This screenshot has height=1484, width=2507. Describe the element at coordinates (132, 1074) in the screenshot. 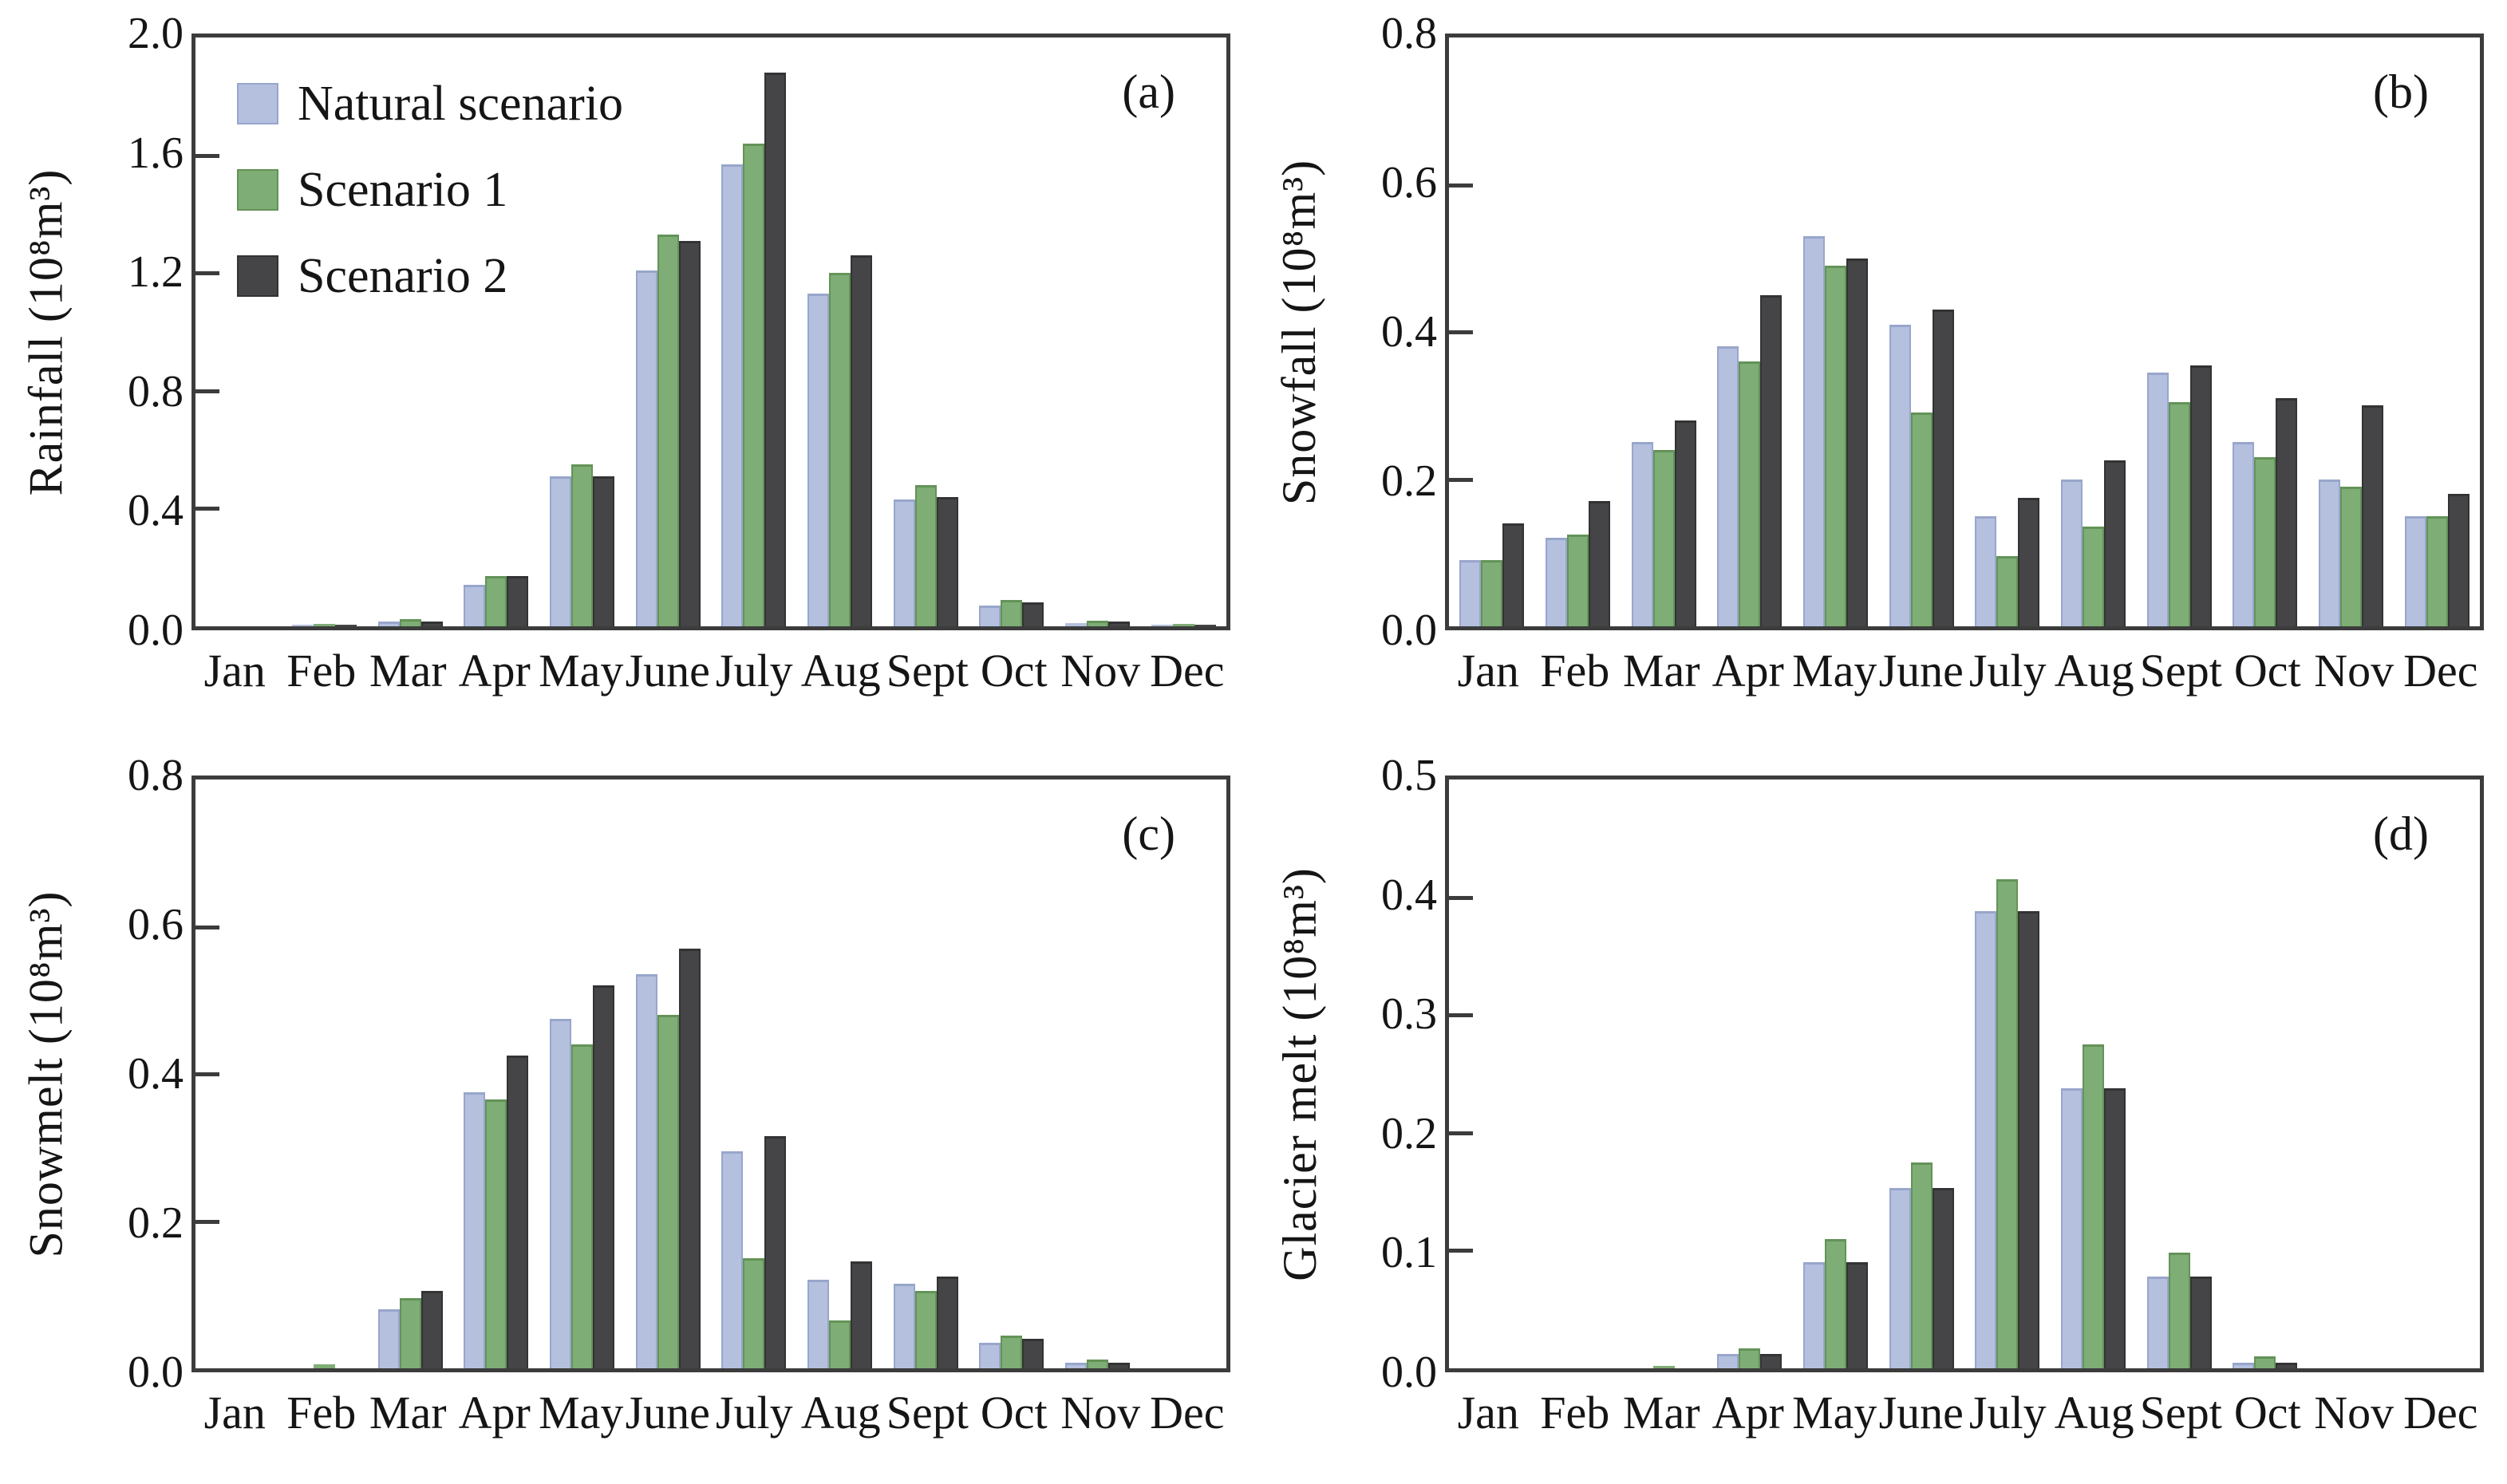

I see `y-axis-tick-labels: 0.0 0.2 0.4 0.6 0.8` at that location.